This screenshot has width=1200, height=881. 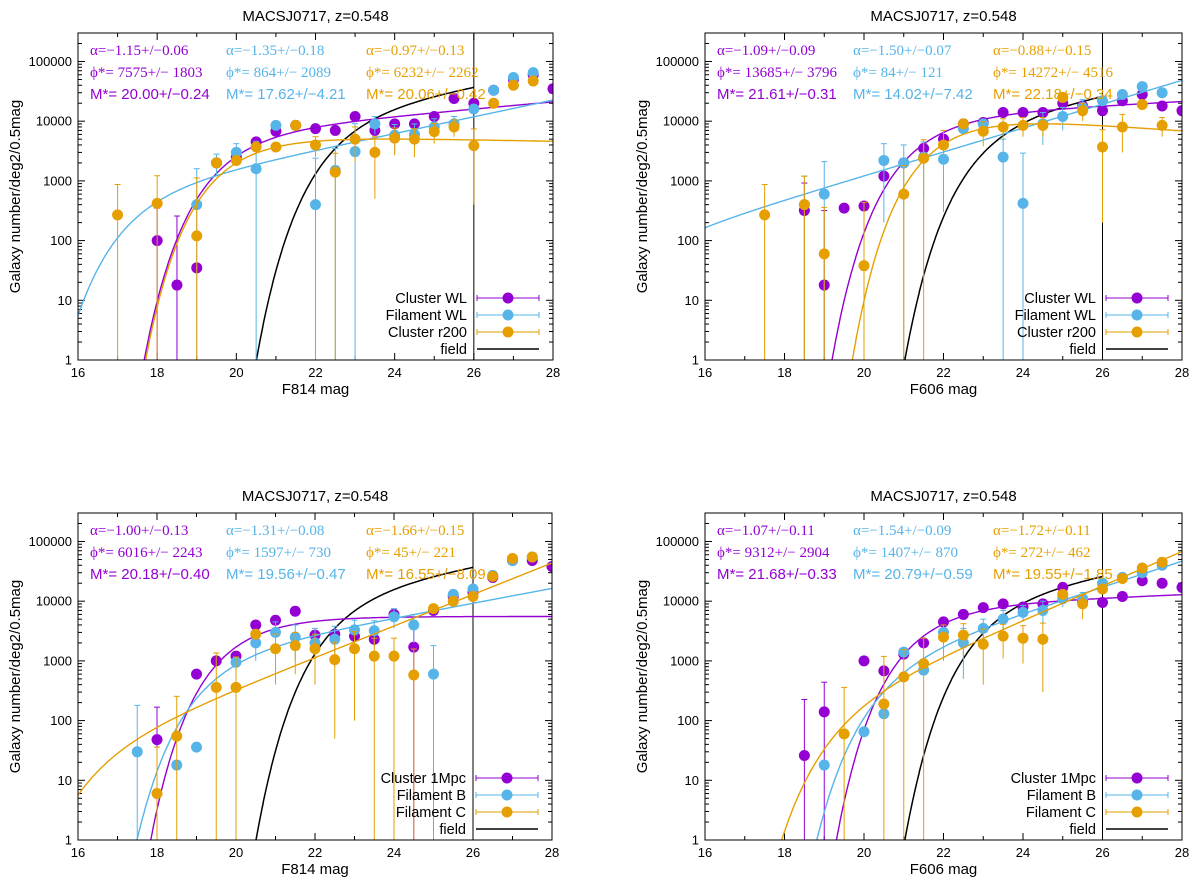 I want to click on fit-parameter: ϕ*= 14272+/− 4516, so click(x=1053, y=73).